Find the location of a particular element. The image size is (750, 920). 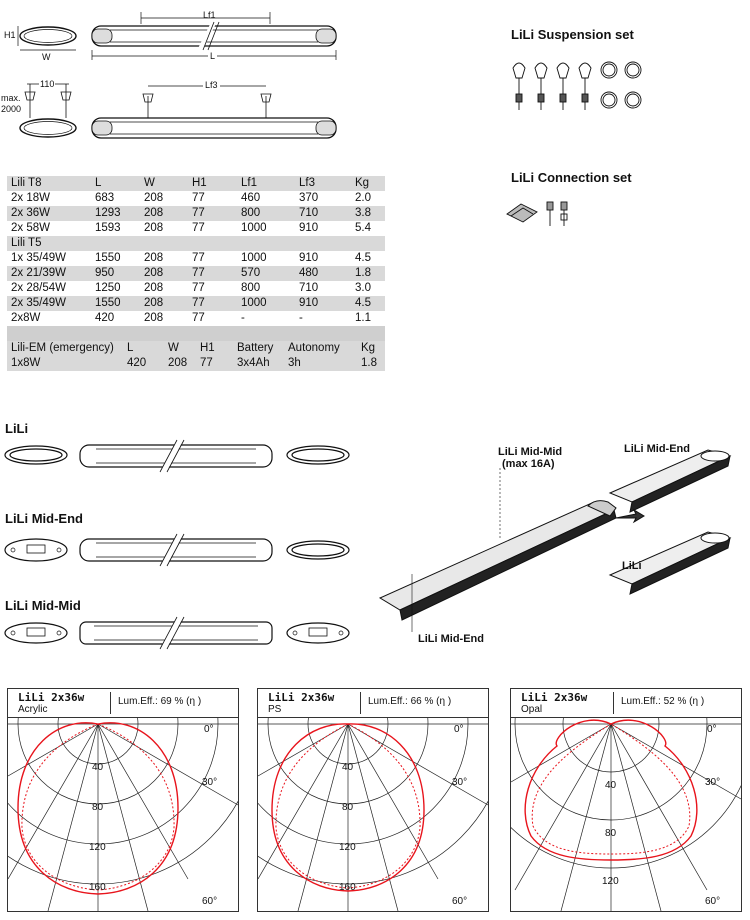

assembly-mid-mid-label: LiLi Mid-Mid is located at coordinates (530, 452).